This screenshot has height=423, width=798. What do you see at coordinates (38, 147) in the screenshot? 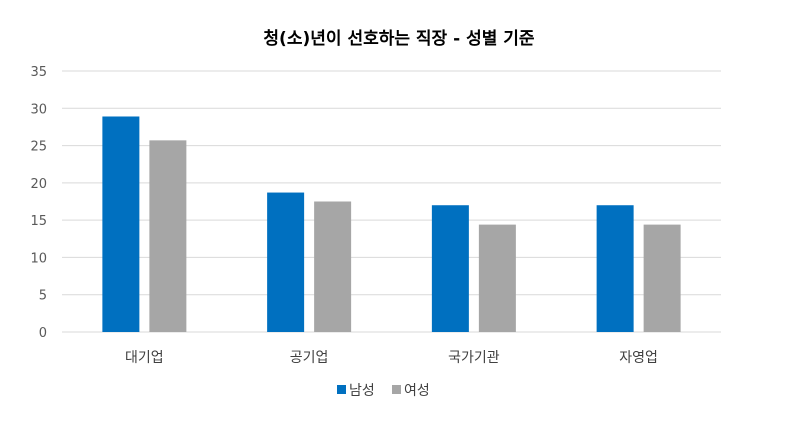
I see `y-tick-label: 25` at bounding box center [38, 147].